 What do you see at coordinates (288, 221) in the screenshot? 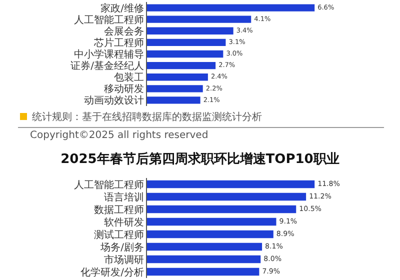
I see `data-label: 9.1%` at bounding box center [288, 221].